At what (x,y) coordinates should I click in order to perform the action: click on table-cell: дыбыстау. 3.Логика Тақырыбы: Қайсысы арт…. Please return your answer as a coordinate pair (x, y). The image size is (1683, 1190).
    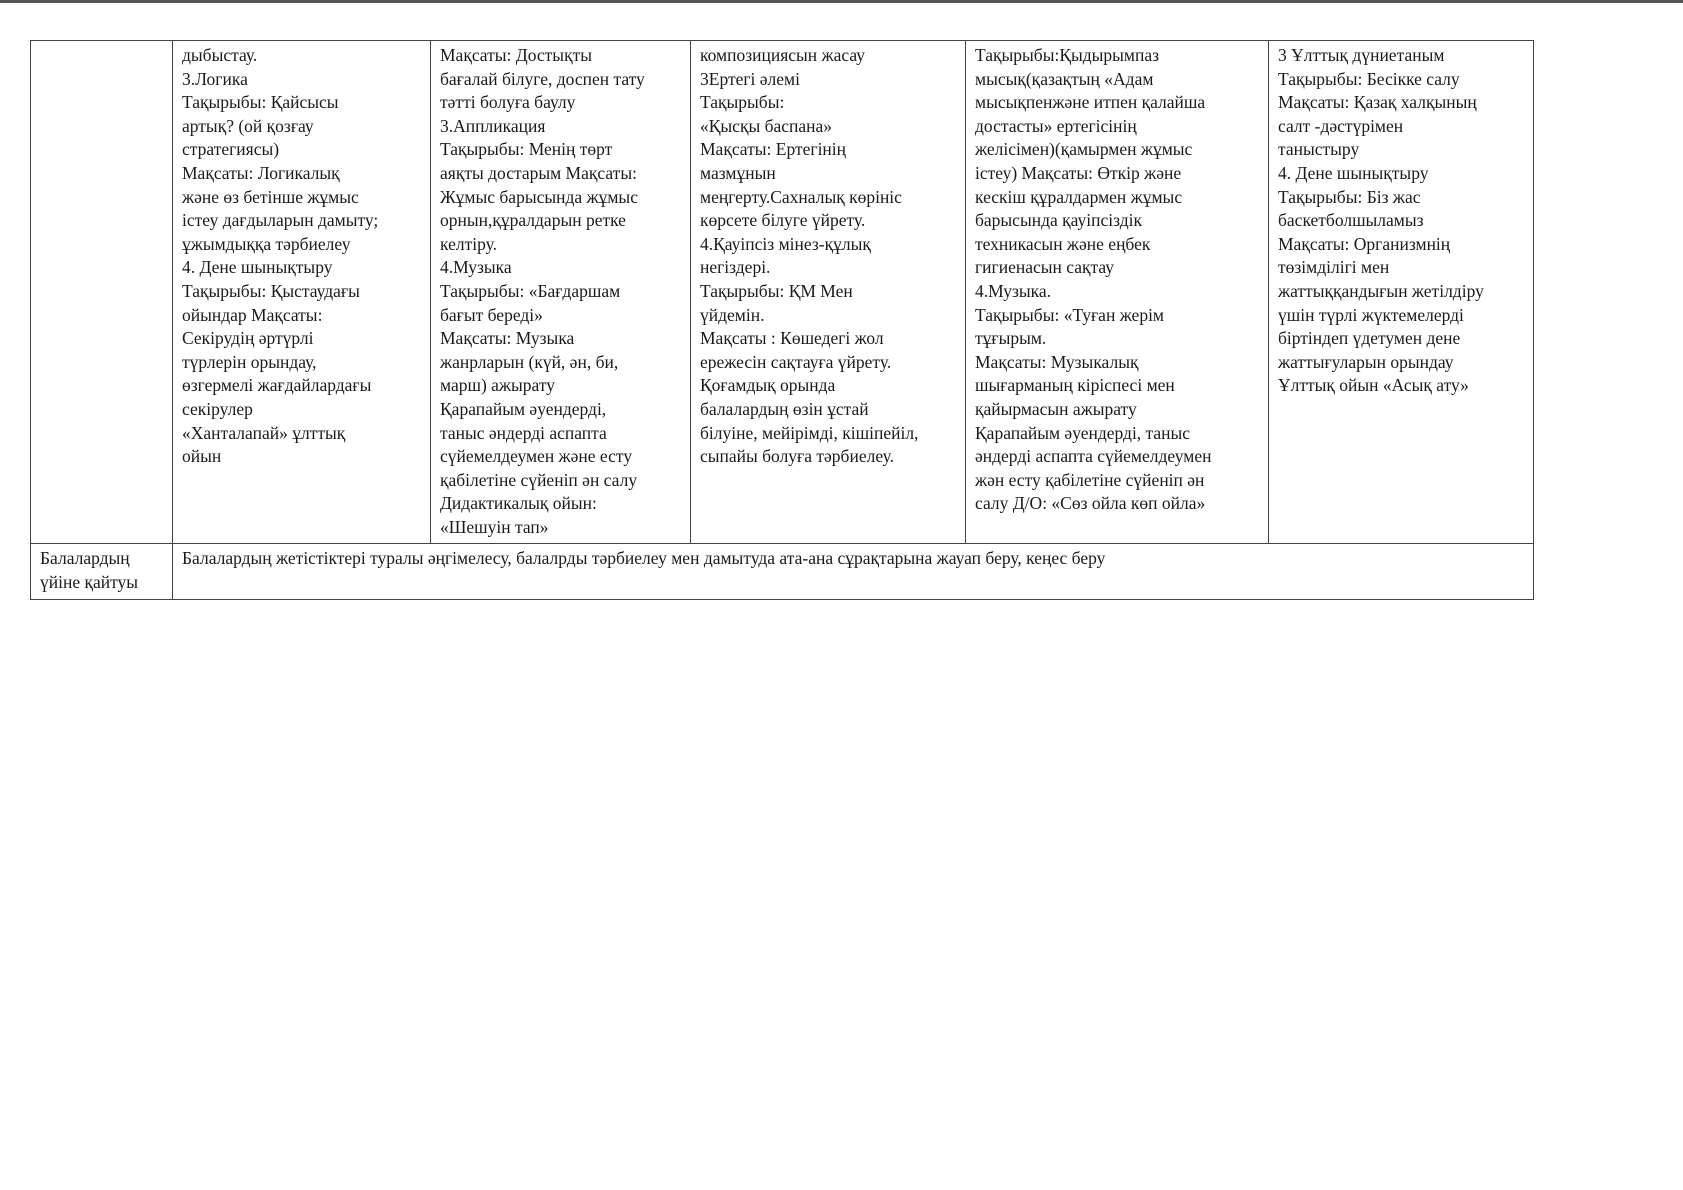
    Looking at the image, I should click on (301, 292).